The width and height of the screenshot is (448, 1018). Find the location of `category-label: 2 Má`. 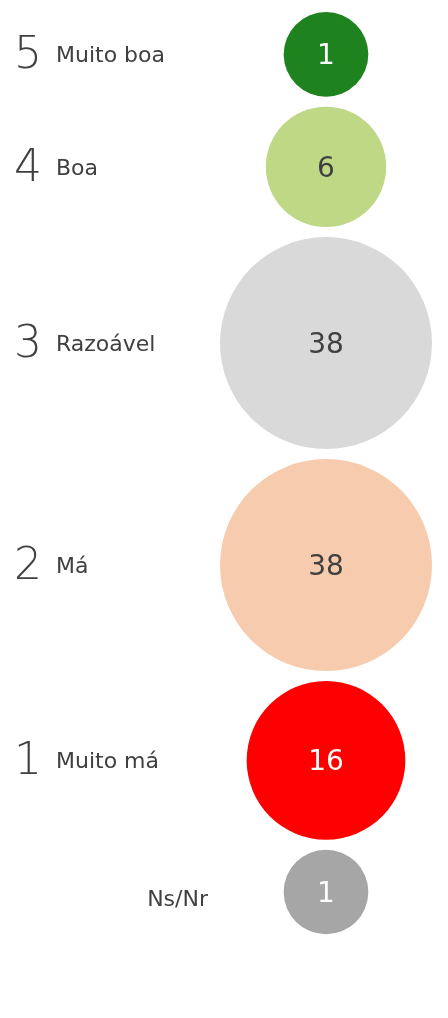

category-label: 2 Má is located at coordinates (51, 564).